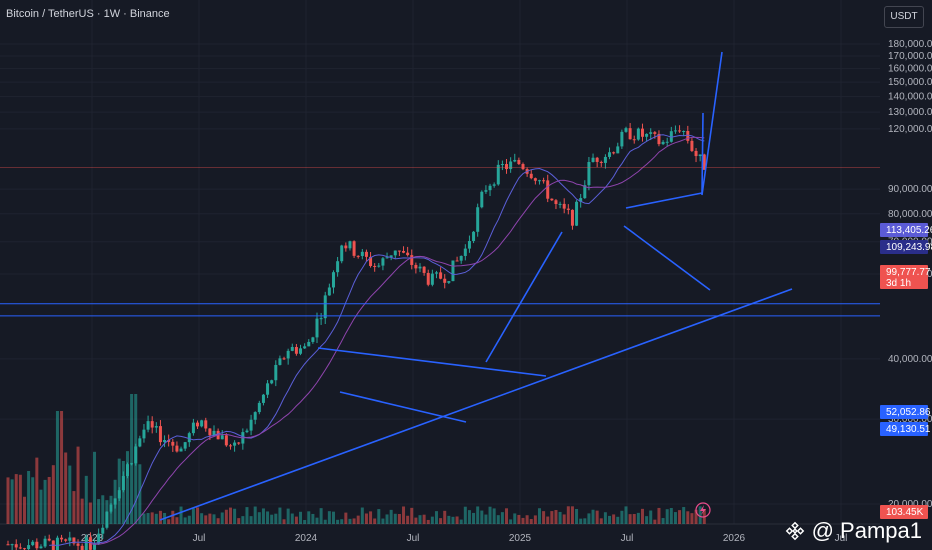  What do you see at coordinates (910, 129) in the screenshot?
I see `y-tick-label: 120,000.00` at bounding box center [910, 129].